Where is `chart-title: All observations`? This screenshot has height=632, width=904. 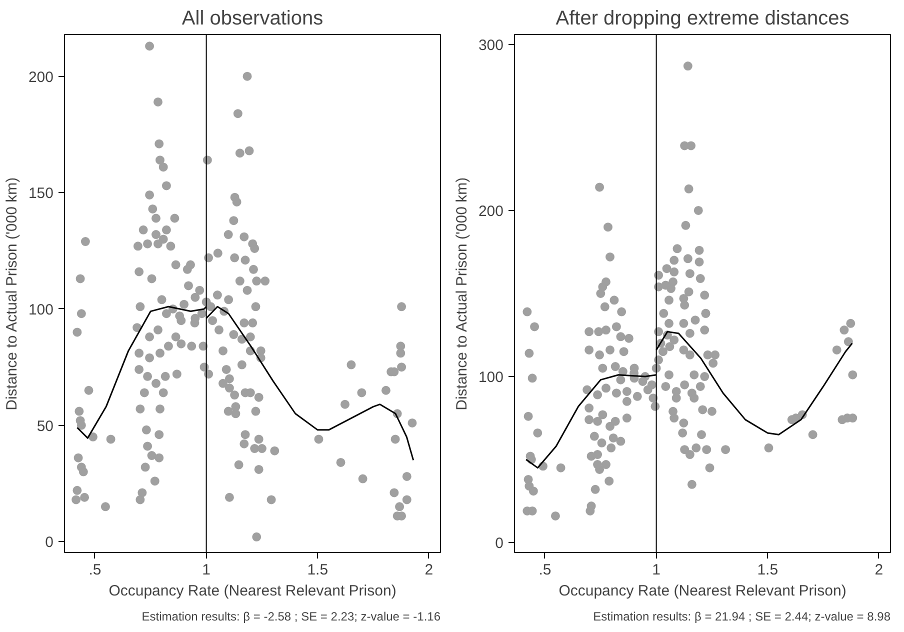 chart-title: All observations is located at coordinates (253, 19).